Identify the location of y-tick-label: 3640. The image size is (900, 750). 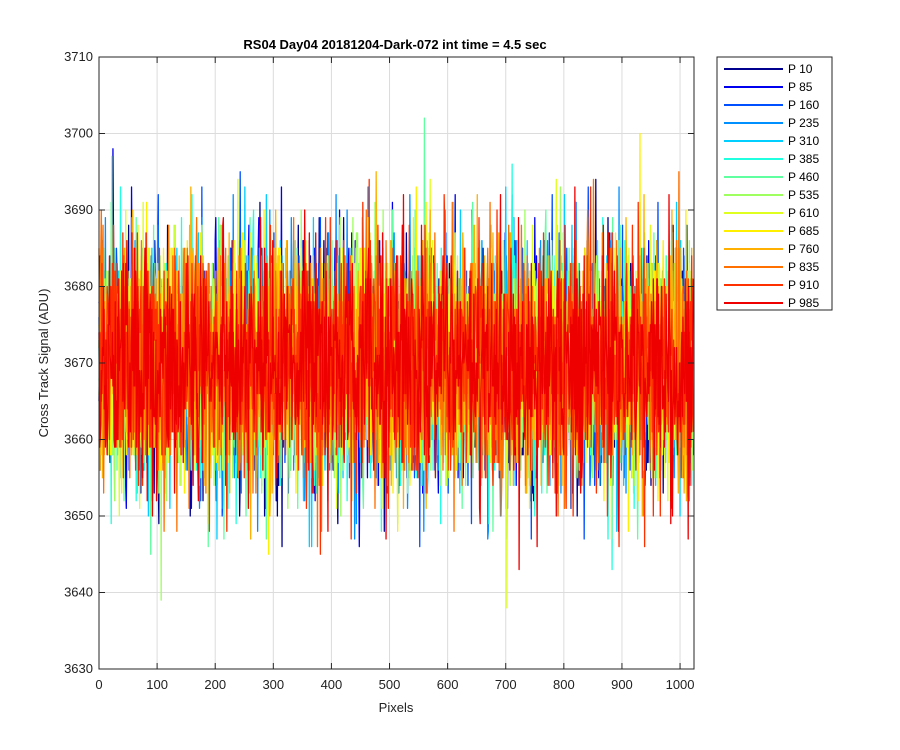
(78, 592).